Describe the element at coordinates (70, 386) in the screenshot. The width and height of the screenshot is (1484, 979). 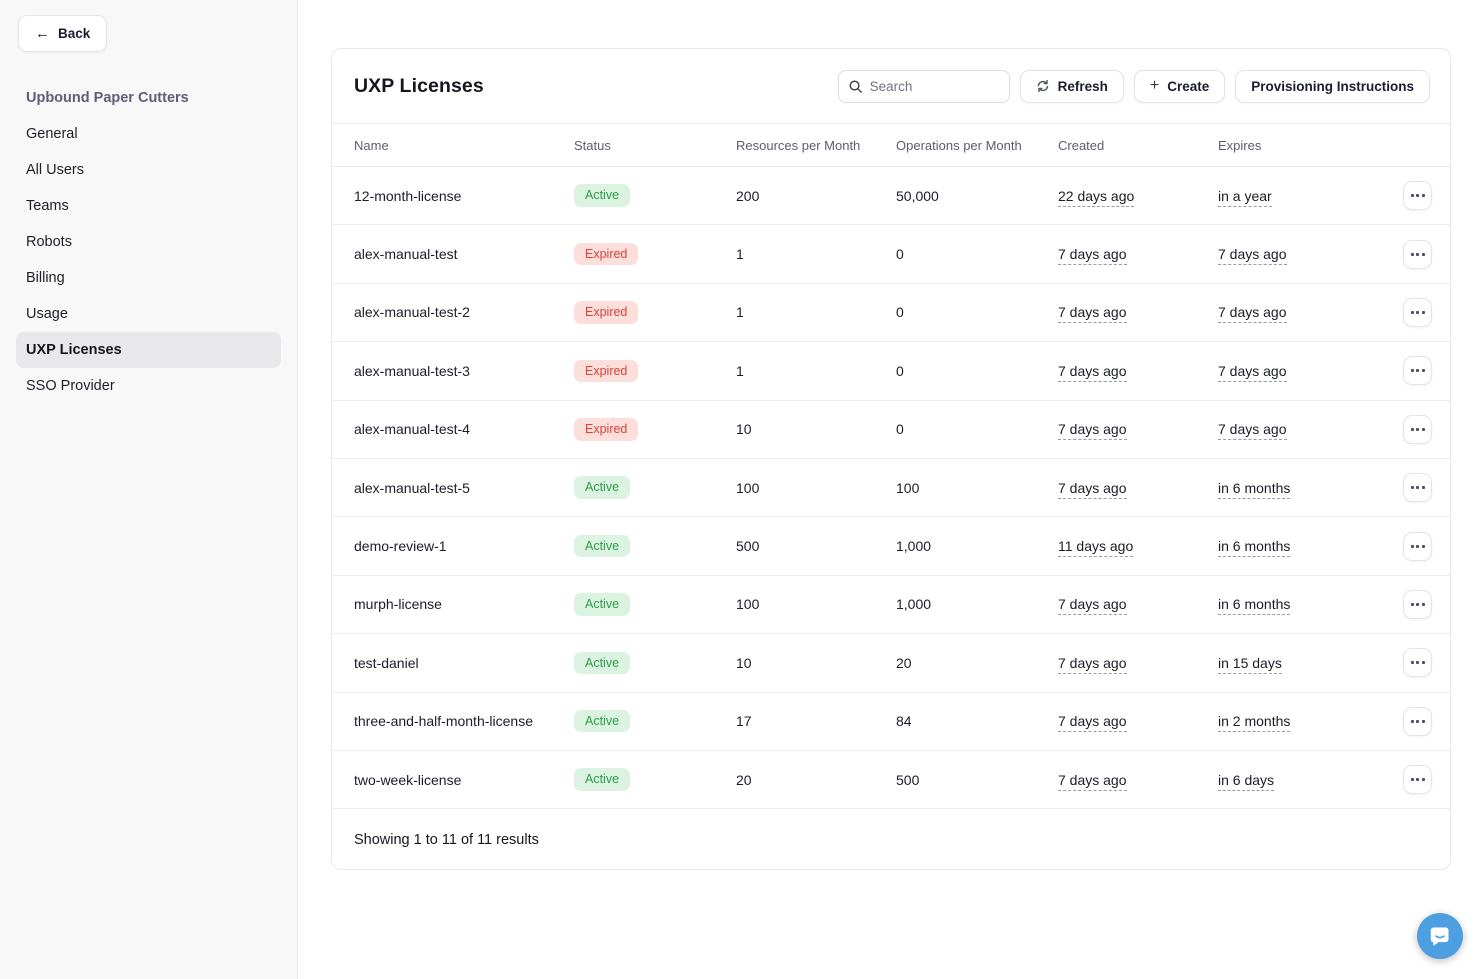
I see `sidebar-item-sso-provider: SSO Provider` at that location.